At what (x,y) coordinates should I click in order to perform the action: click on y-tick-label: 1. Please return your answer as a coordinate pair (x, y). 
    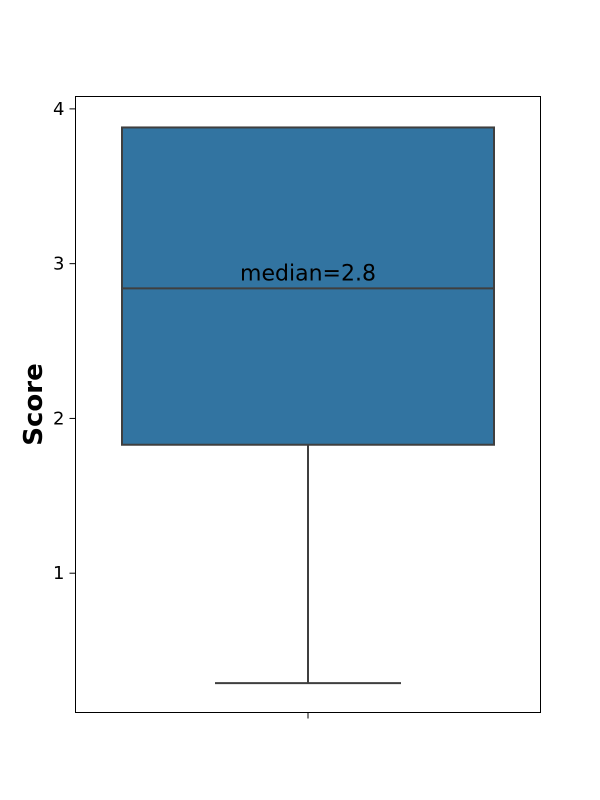
    Looking at the image, I should click on (58, 573).